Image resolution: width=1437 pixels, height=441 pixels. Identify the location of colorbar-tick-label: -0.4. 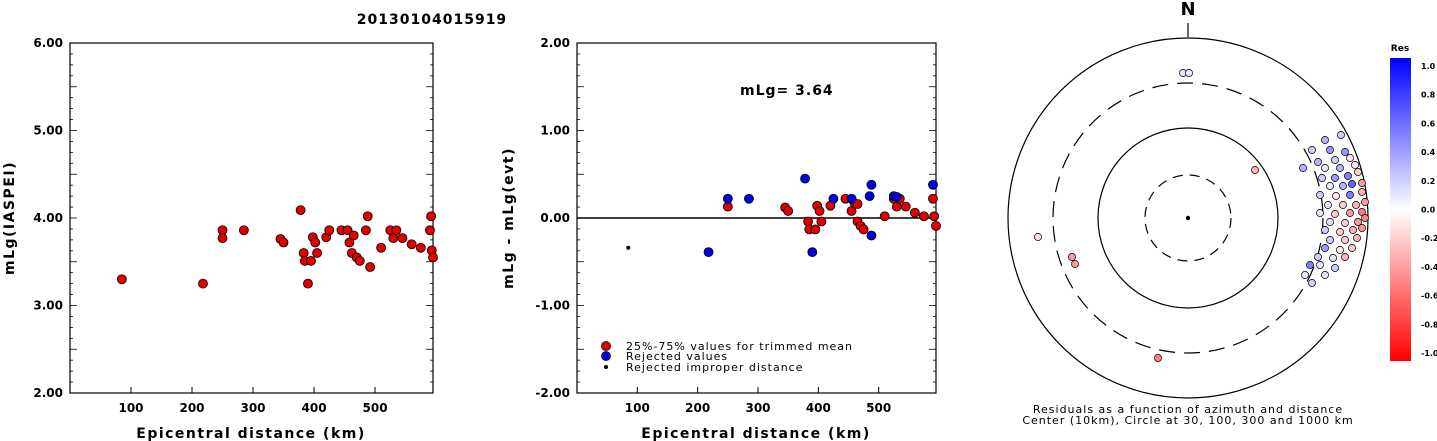
(1429, 267).